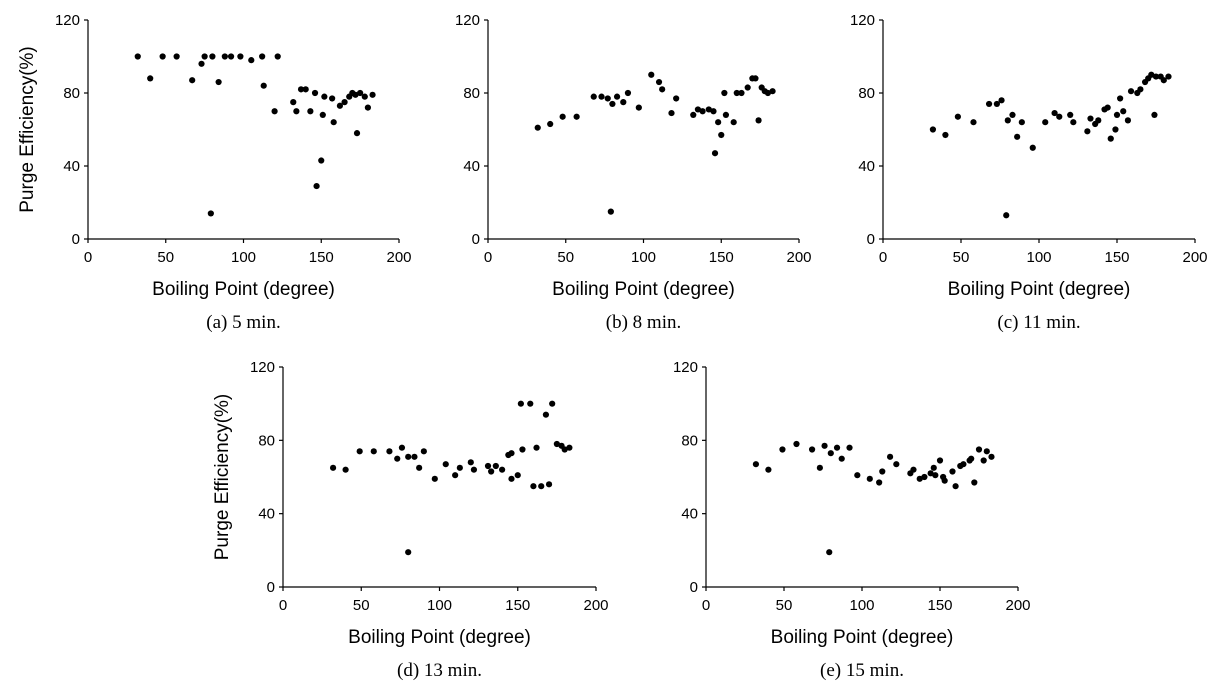 This screenshot has height=682, width=1216. I want to click on subfigure-caption: (e) 15 min., so click(862, 670).